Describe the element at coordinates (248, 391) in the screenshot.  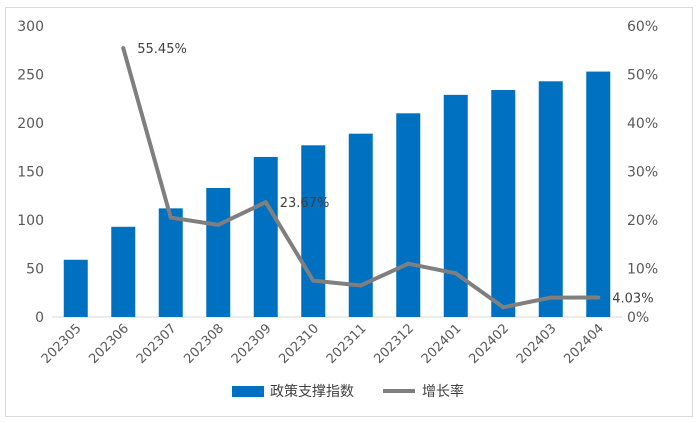
I see `legend-swatch-bar` at that location.